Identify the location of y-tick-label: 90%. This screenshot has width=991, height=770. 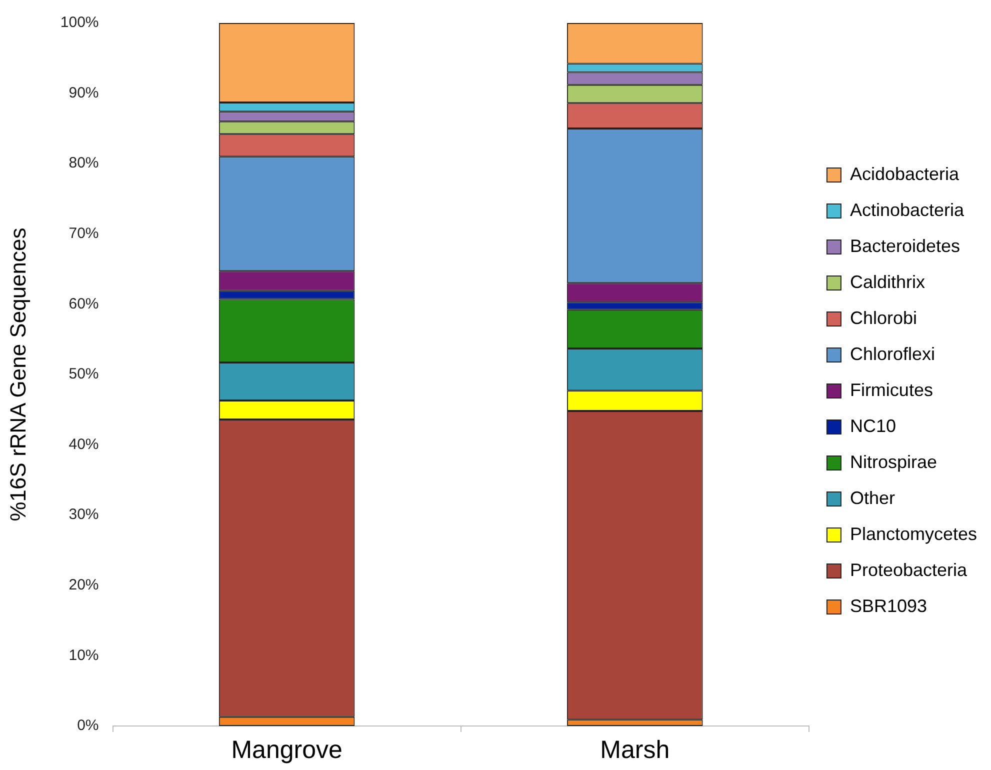
(83, 93).